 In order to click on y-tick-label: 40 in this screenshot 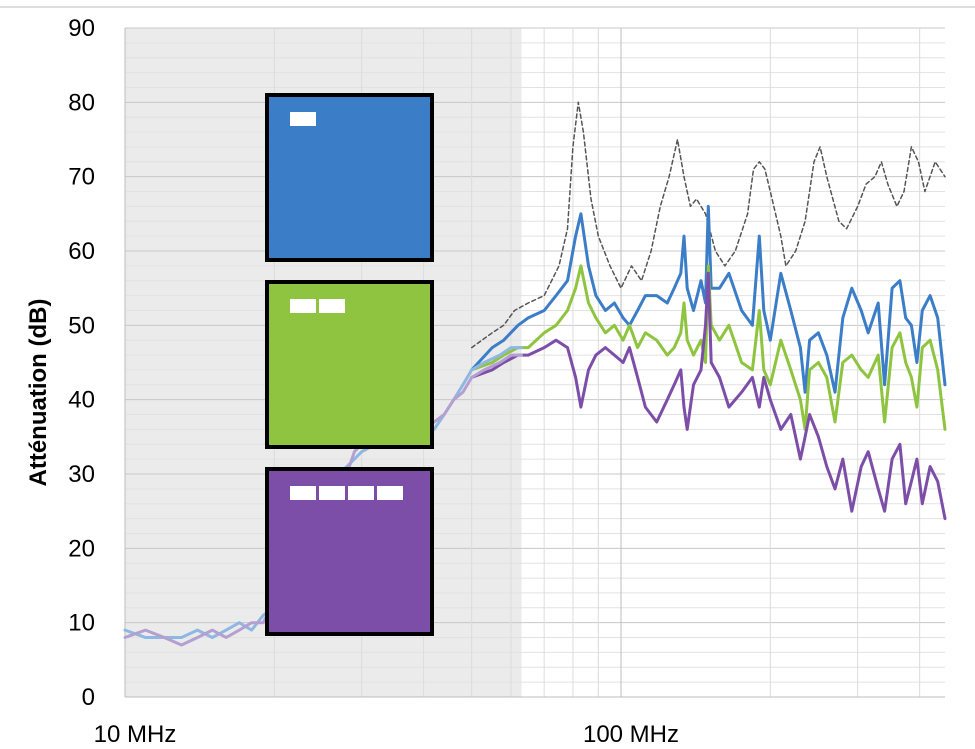, I will do `click(81, 400)`.